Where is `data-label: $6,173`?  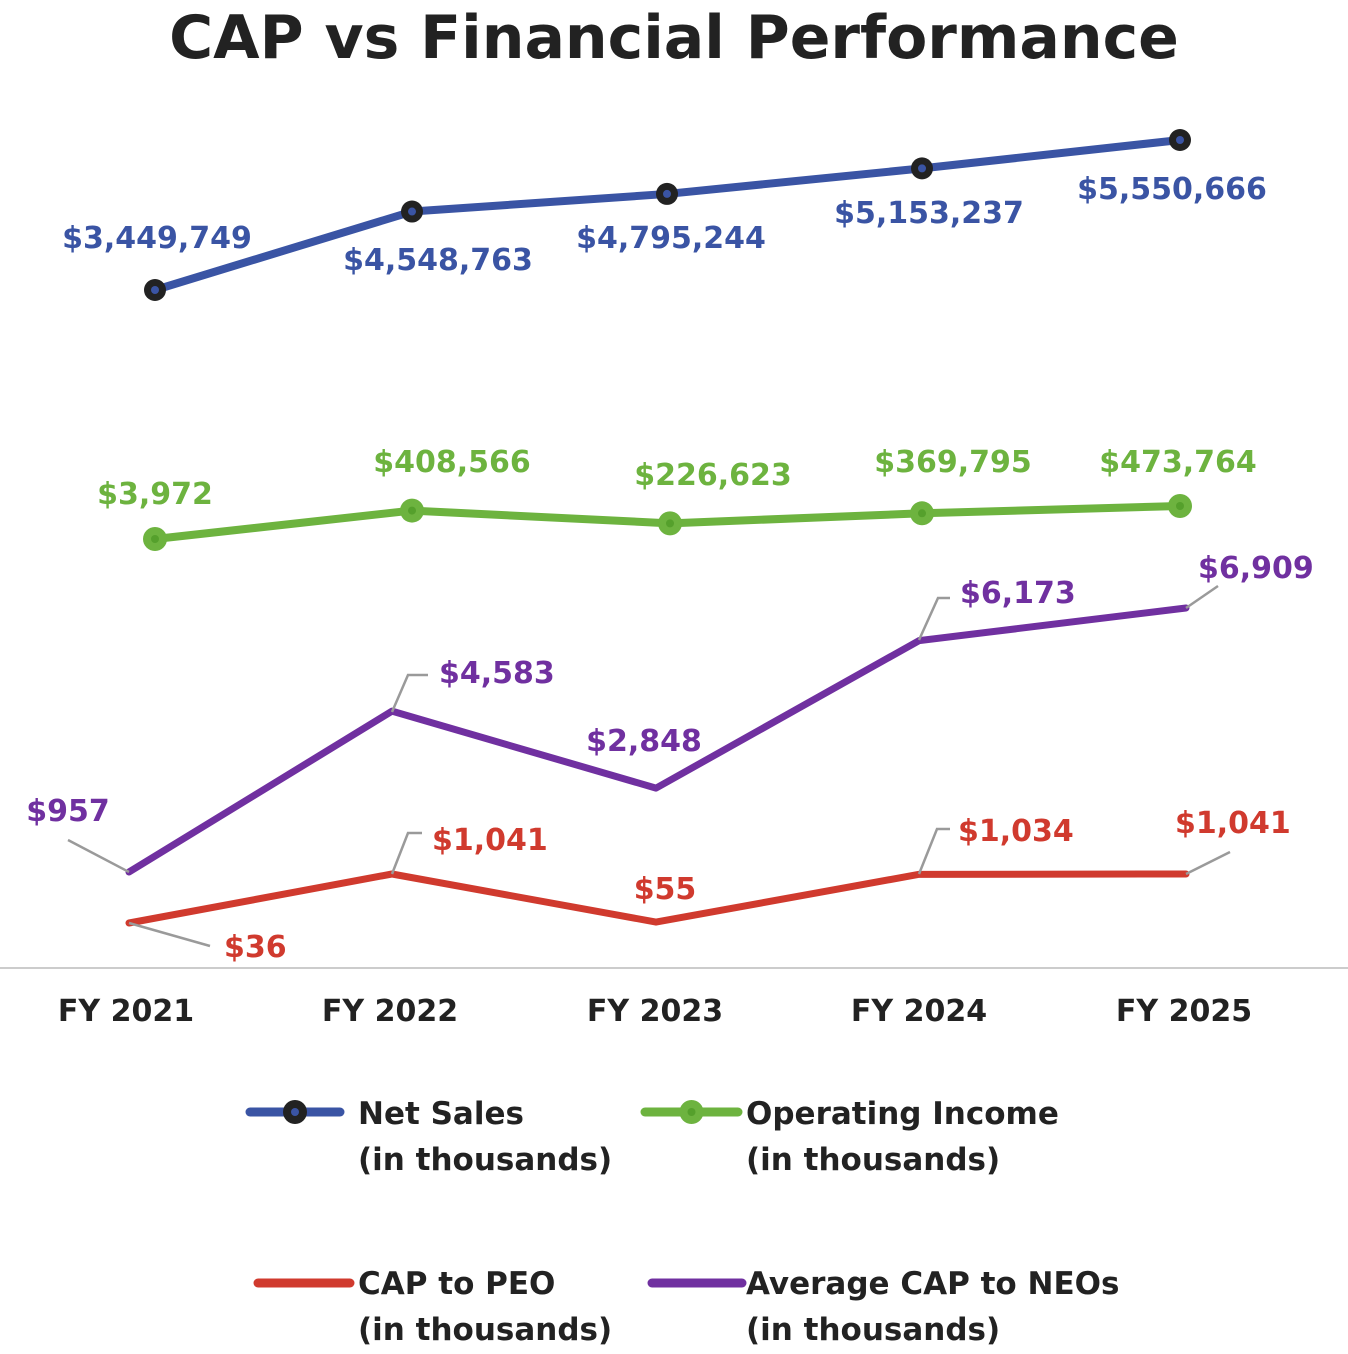
data-label: $6,173 is located at coordinates (1018, 593).